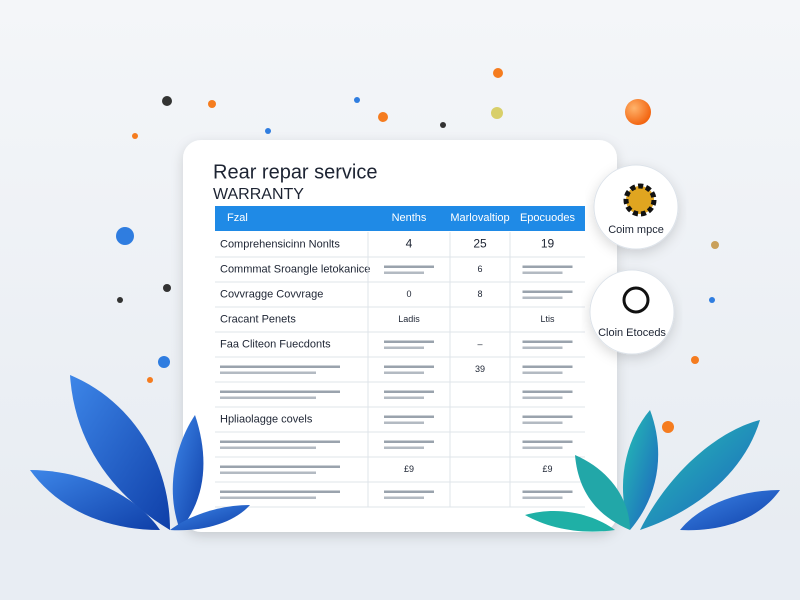 Image resolution: width=800 pixels, height=600 pixels. I want to click on cell: Commmat Sroangle letokanice, so click(295, 269).